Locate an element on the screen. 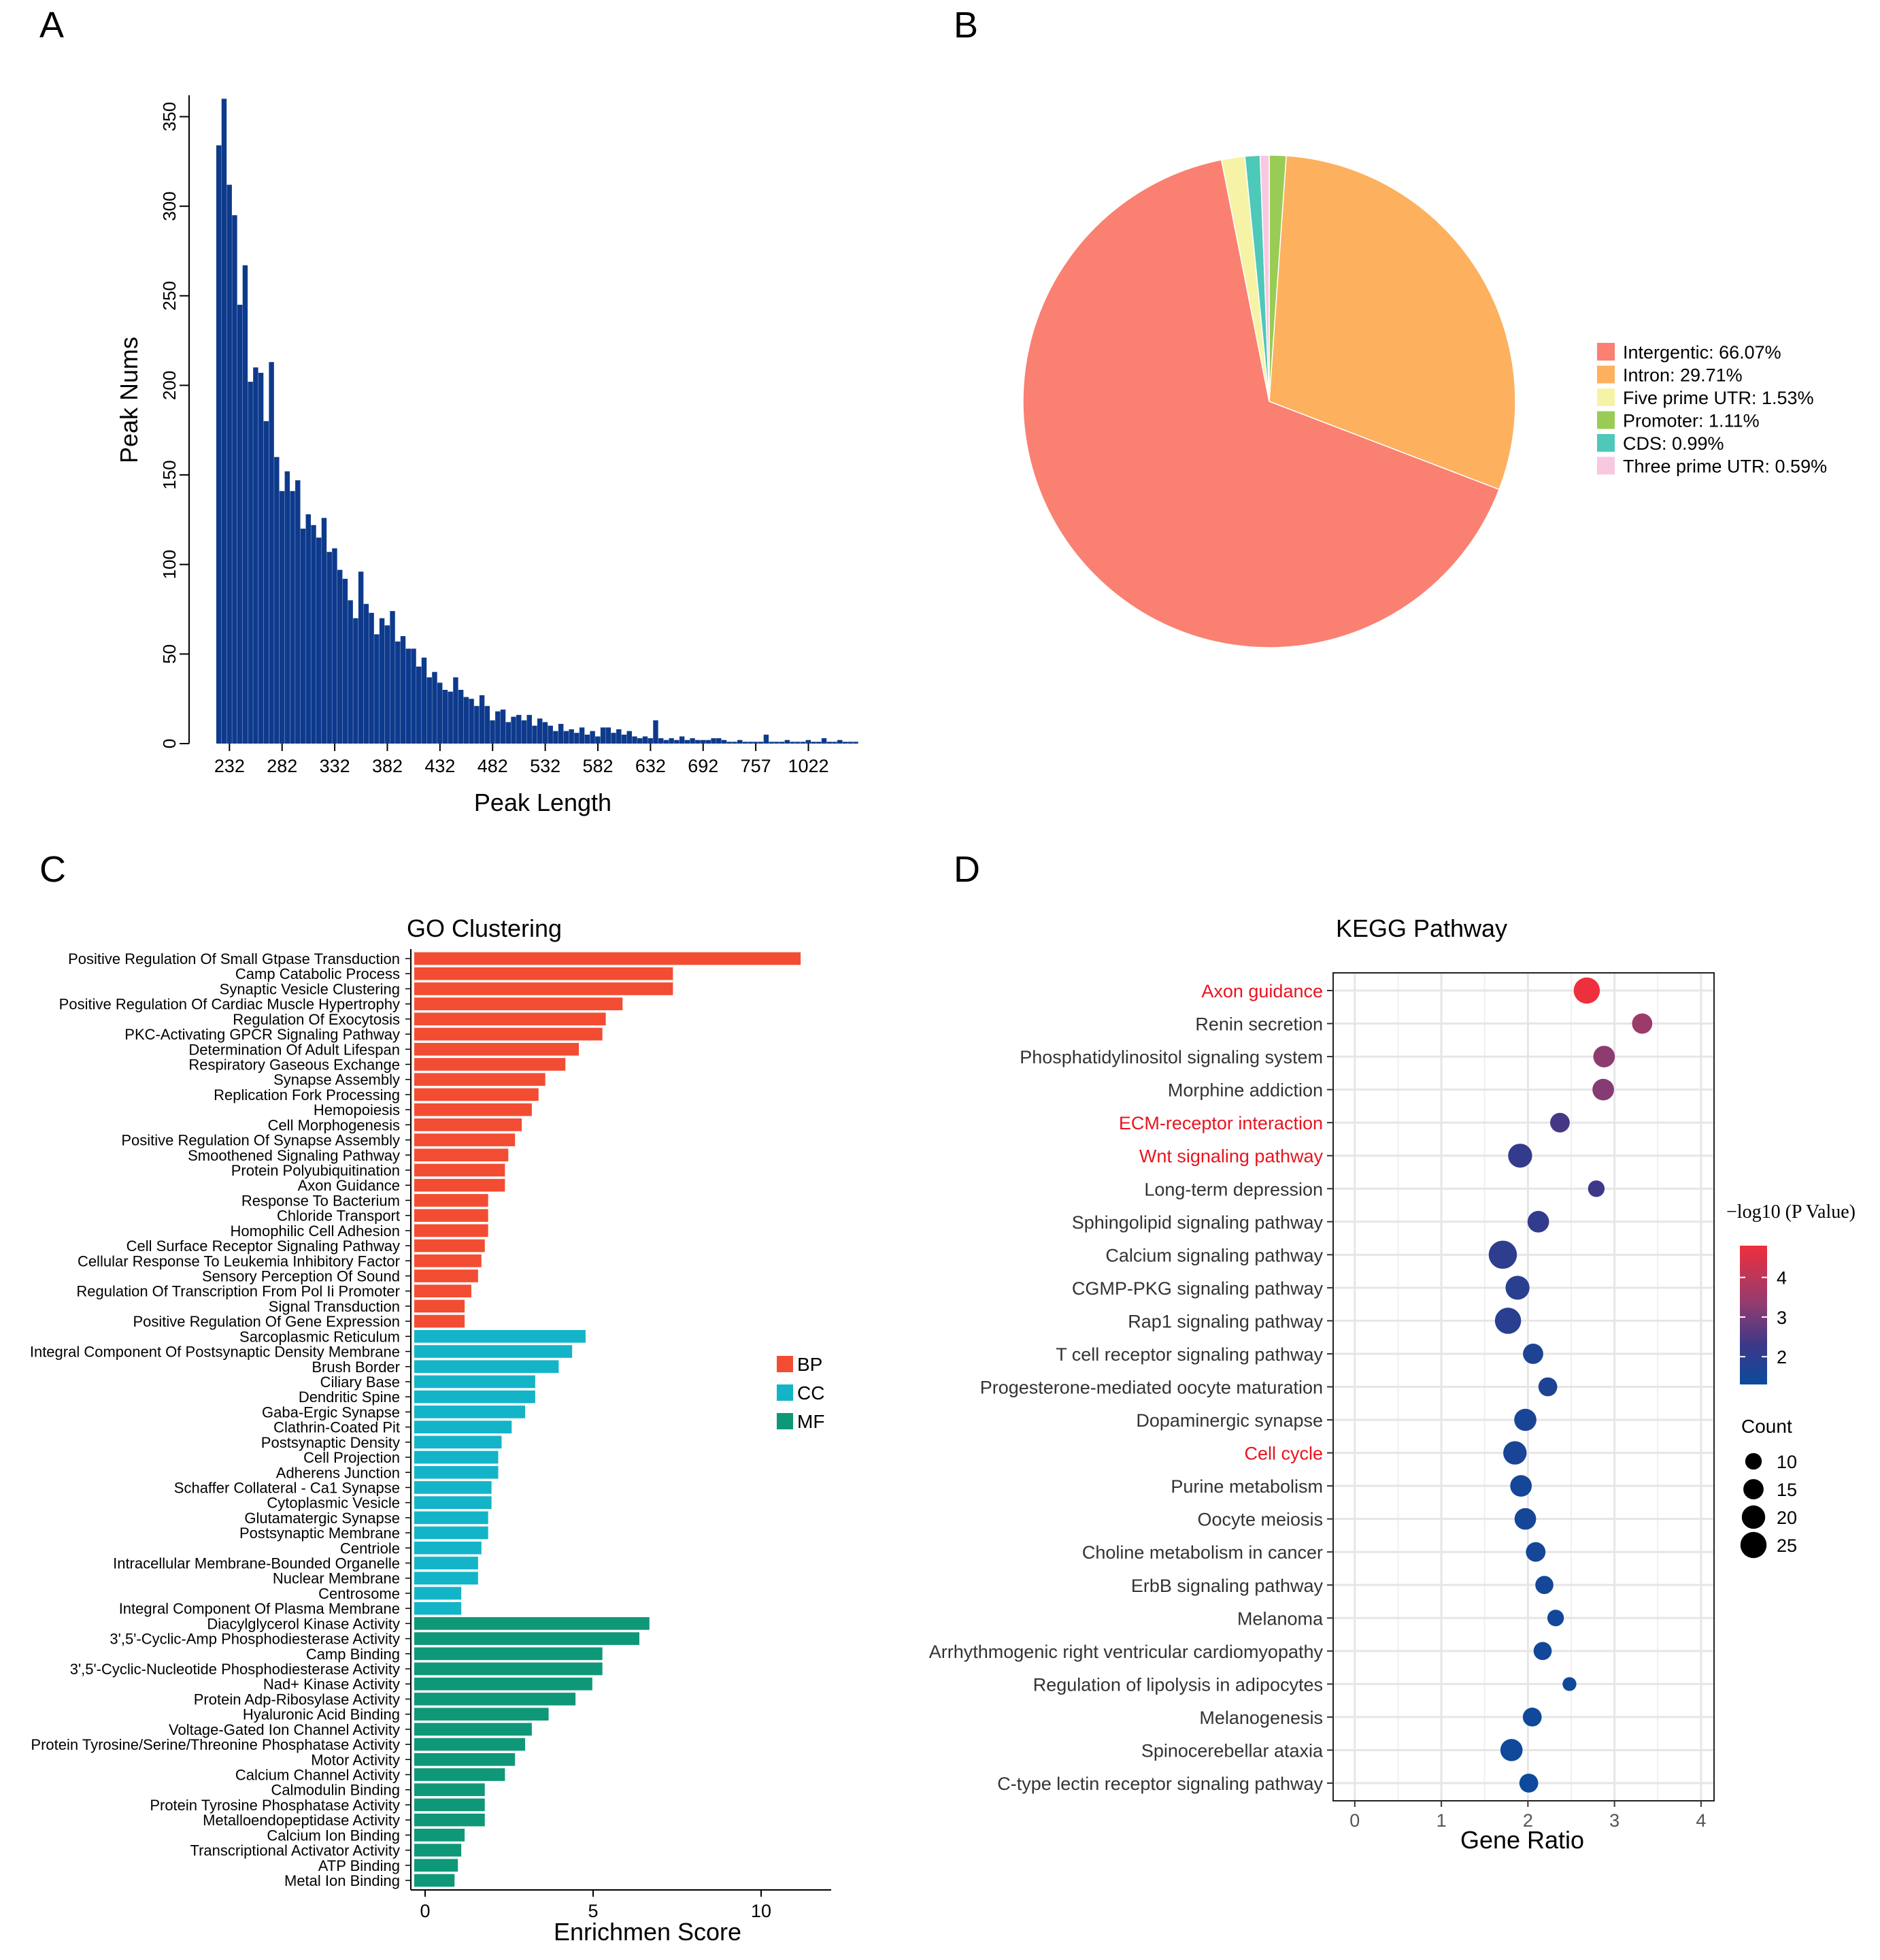  c-category-label: Centriole is located at coordinates (370, 1549).